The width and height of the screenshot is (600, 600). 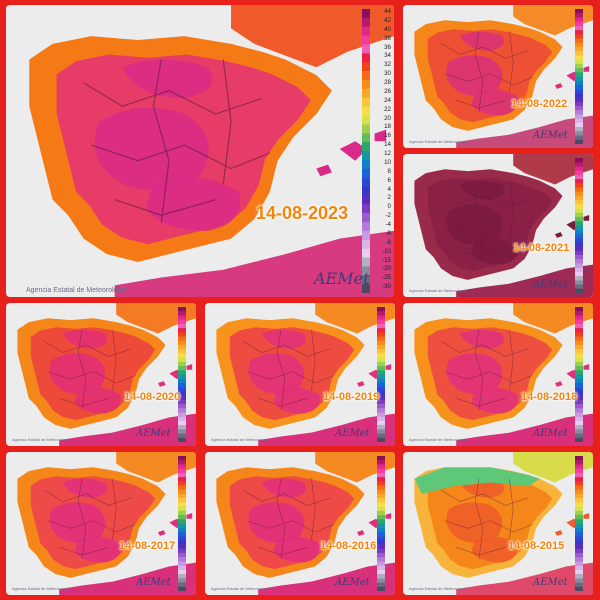 What do you see at coordinates (152, 397) in the screenshot?
I see `map-date-label: 14-08-2020` at bounding box center [152, 397].